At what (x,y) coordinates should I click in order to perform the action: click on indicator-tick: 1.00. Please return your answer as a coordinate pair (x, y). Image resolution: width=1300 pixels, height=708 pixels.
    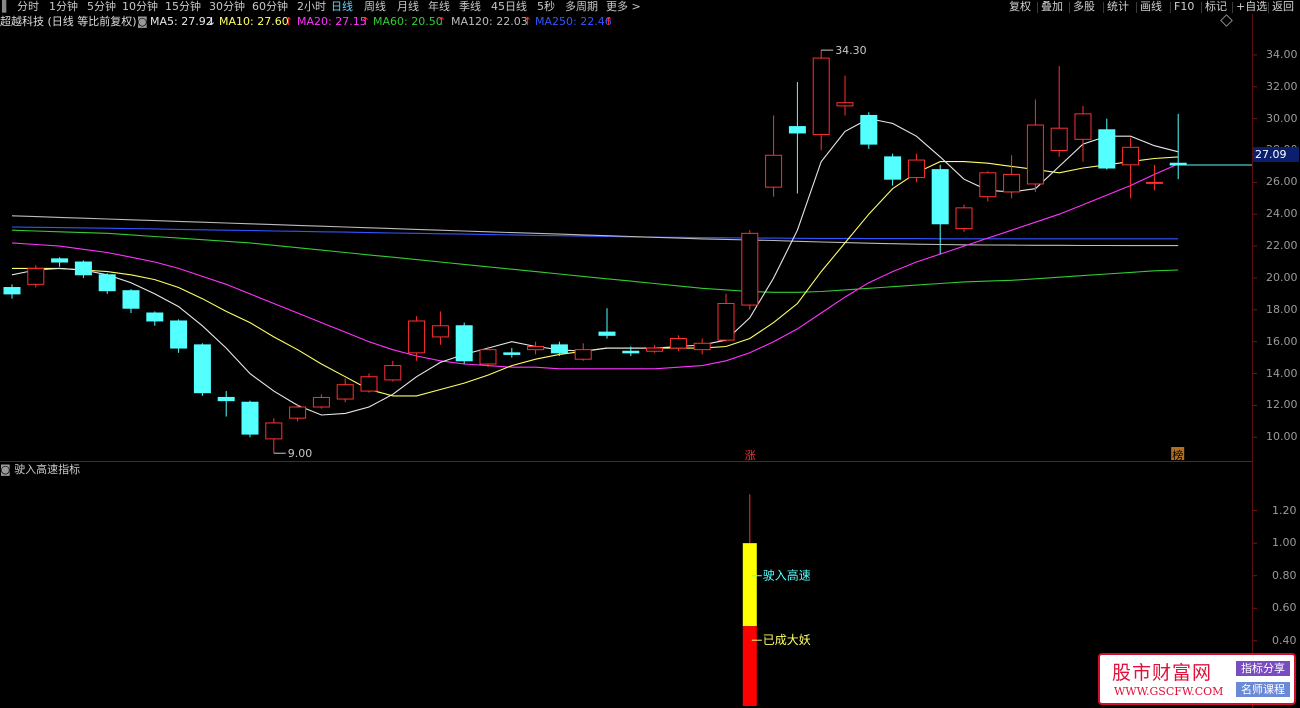
    Looking at the image, I should click on (1284, 543).